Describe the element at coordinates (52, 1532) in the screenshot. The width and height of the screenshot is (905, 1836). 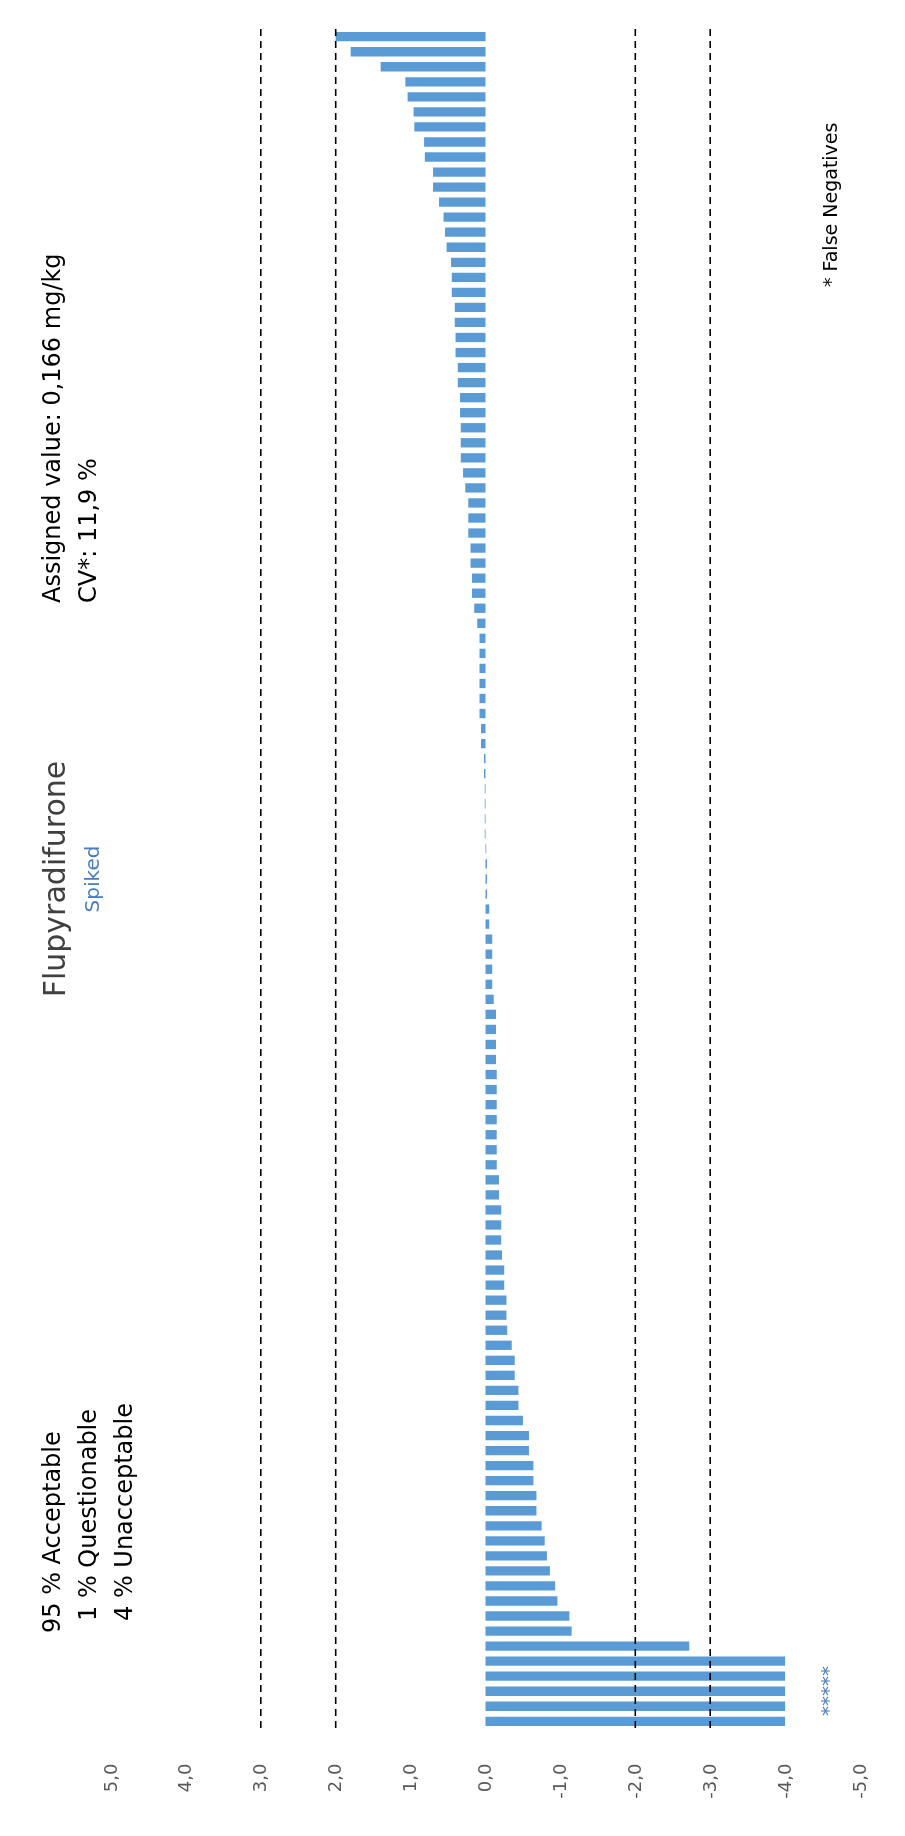
I see `text: 95 % Acceptable` at that location.